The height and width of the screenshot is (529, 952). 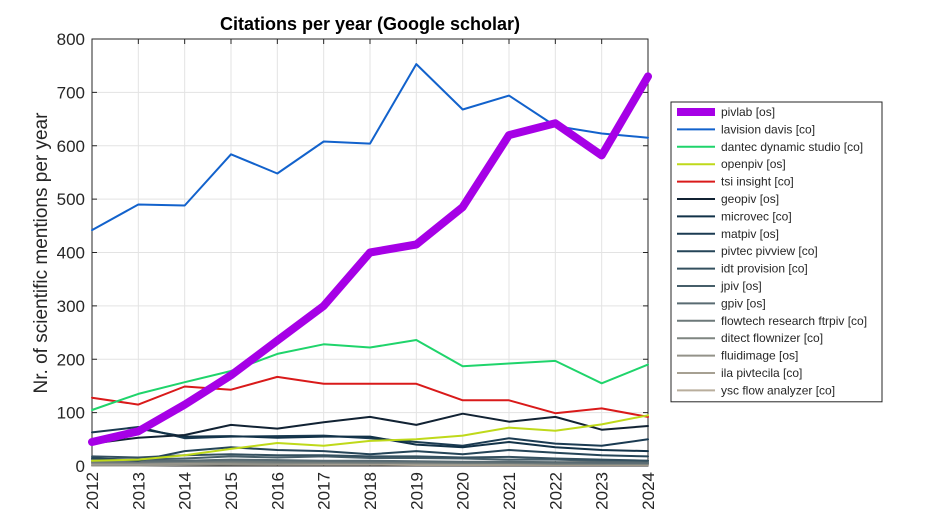 I want to click on chart-title: Citations per year (Google scholar), so click(x=370, y=24).